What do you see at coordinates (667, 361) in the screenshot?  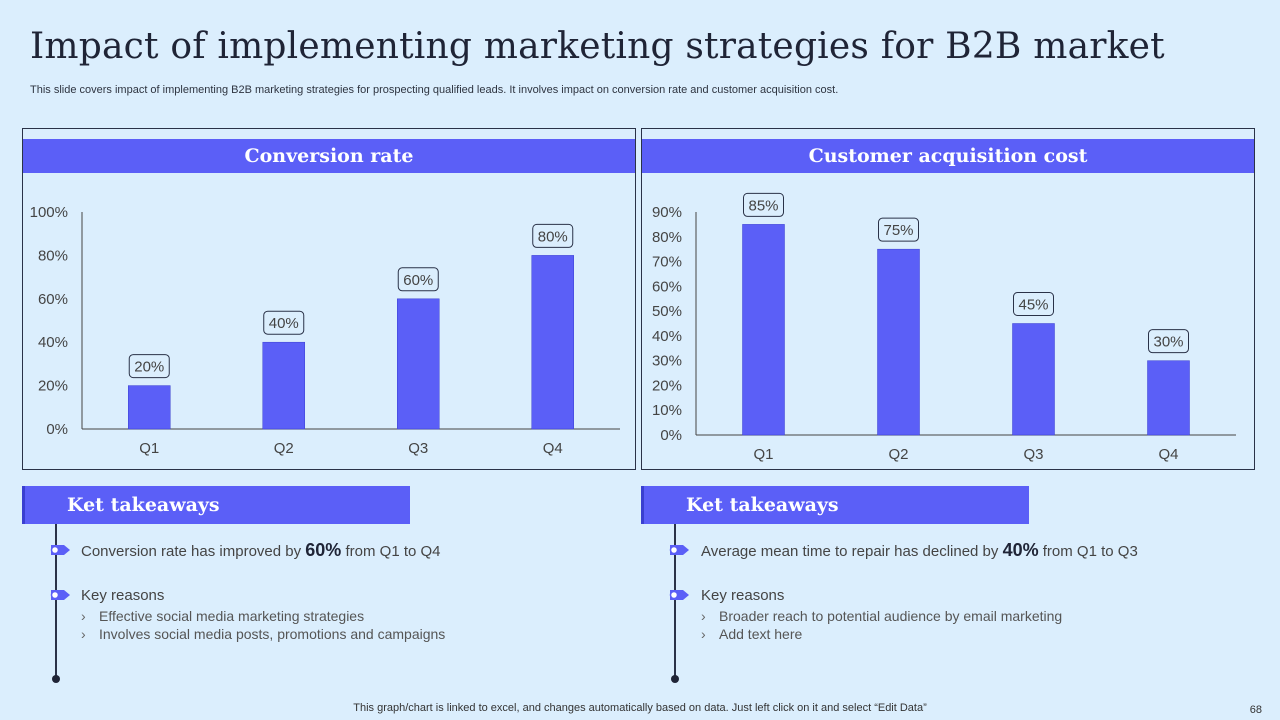 I see `y-tick-label: 30%` at bounding box center [667, 361].